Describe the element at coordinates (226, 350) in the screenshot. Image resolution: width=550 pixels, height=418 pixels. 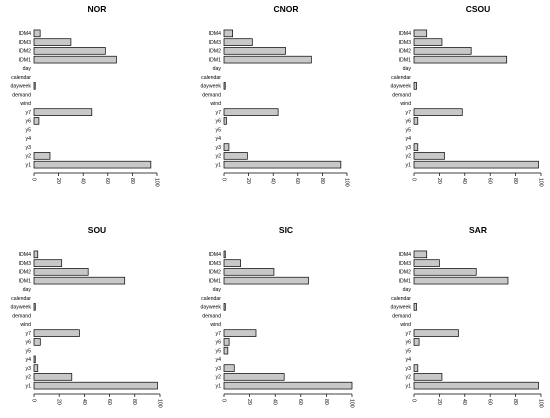
I see `bar-y5` at that location.